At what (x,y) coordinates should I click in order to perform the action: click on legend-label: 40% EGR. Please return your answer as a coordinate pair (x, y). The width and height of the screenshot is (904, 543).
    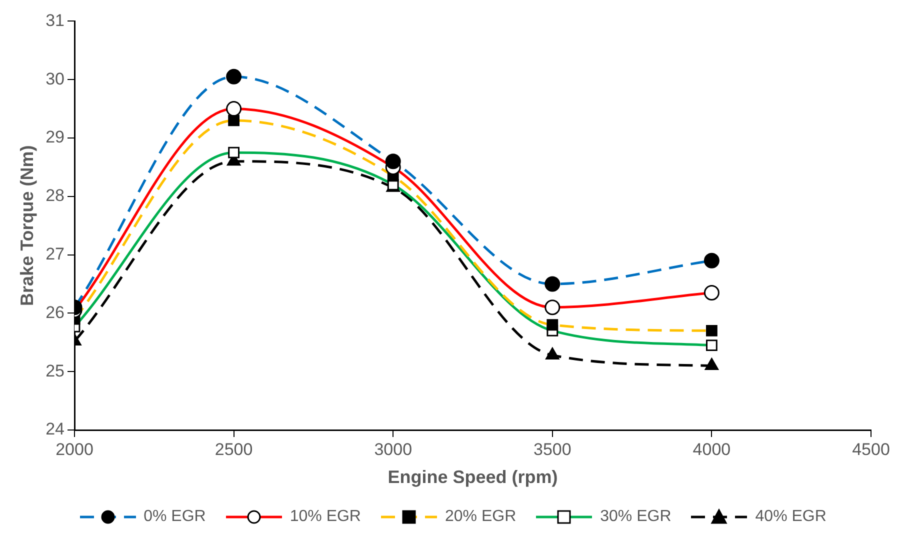
    Looking at the image, I should click on (790, 517).